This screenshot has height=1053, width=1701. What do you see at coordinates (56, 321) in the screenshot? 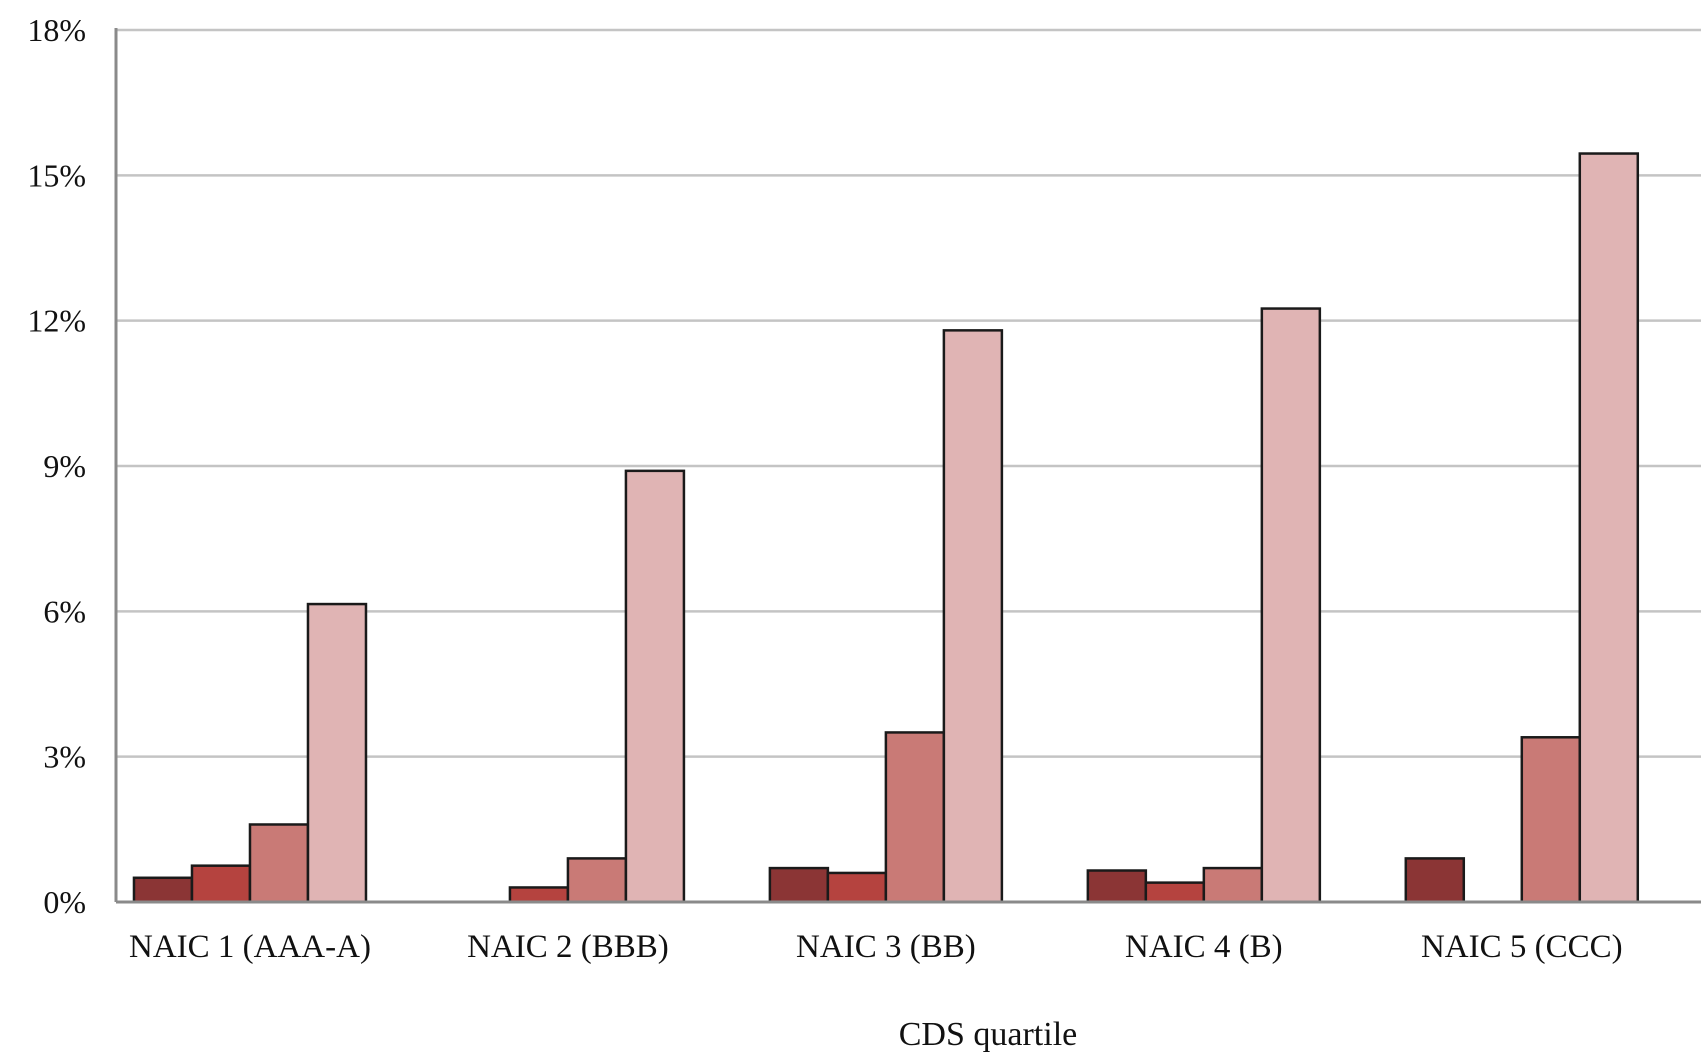
I see `y-tick-label: 12%` at bounding box center [56, 321].